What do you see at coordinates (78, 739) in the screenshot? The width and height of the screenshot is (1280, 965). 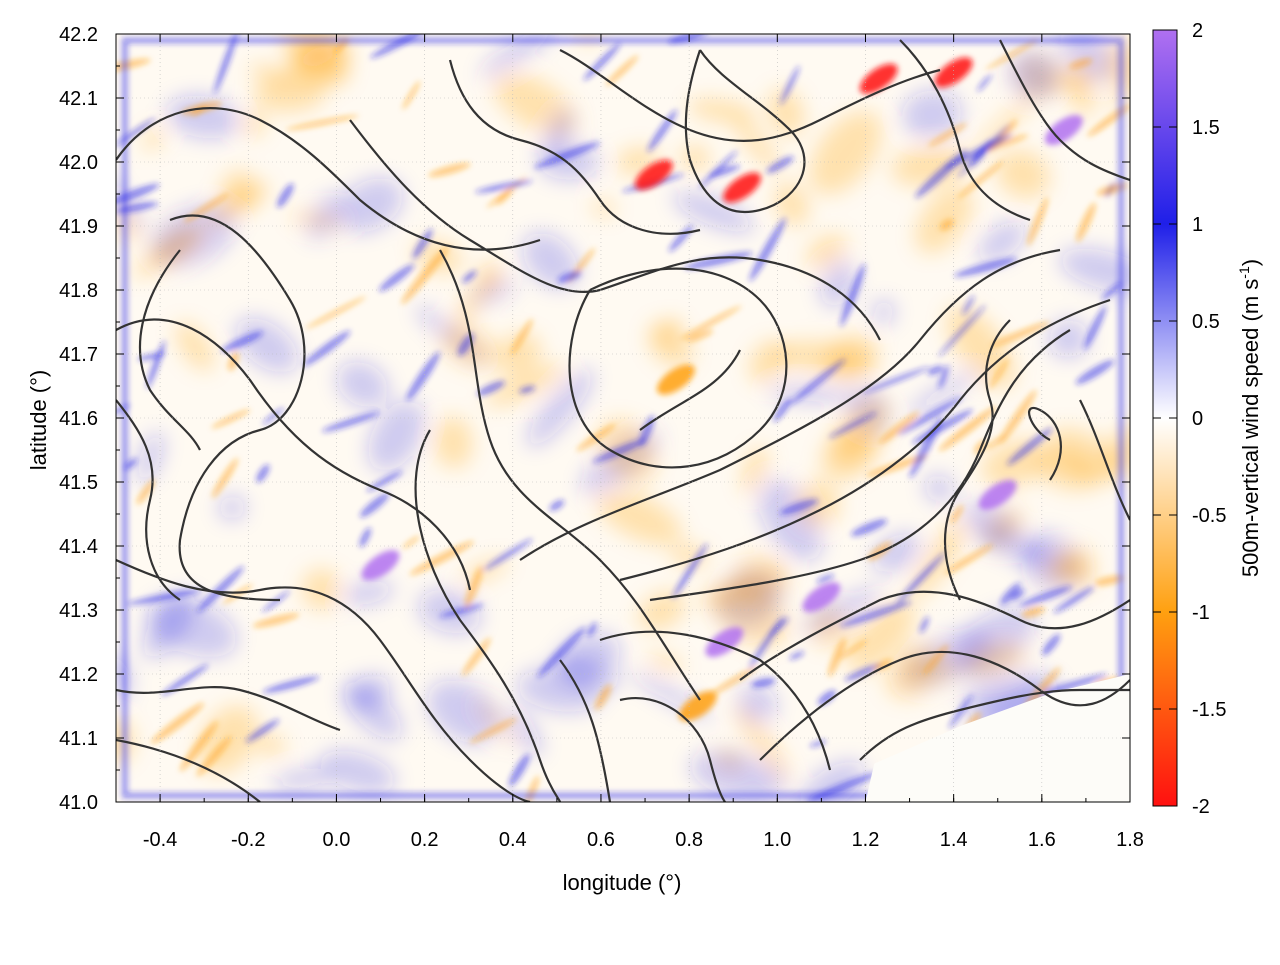 I see `y-tick-label: 41.1` at bounding box center [78, 739].